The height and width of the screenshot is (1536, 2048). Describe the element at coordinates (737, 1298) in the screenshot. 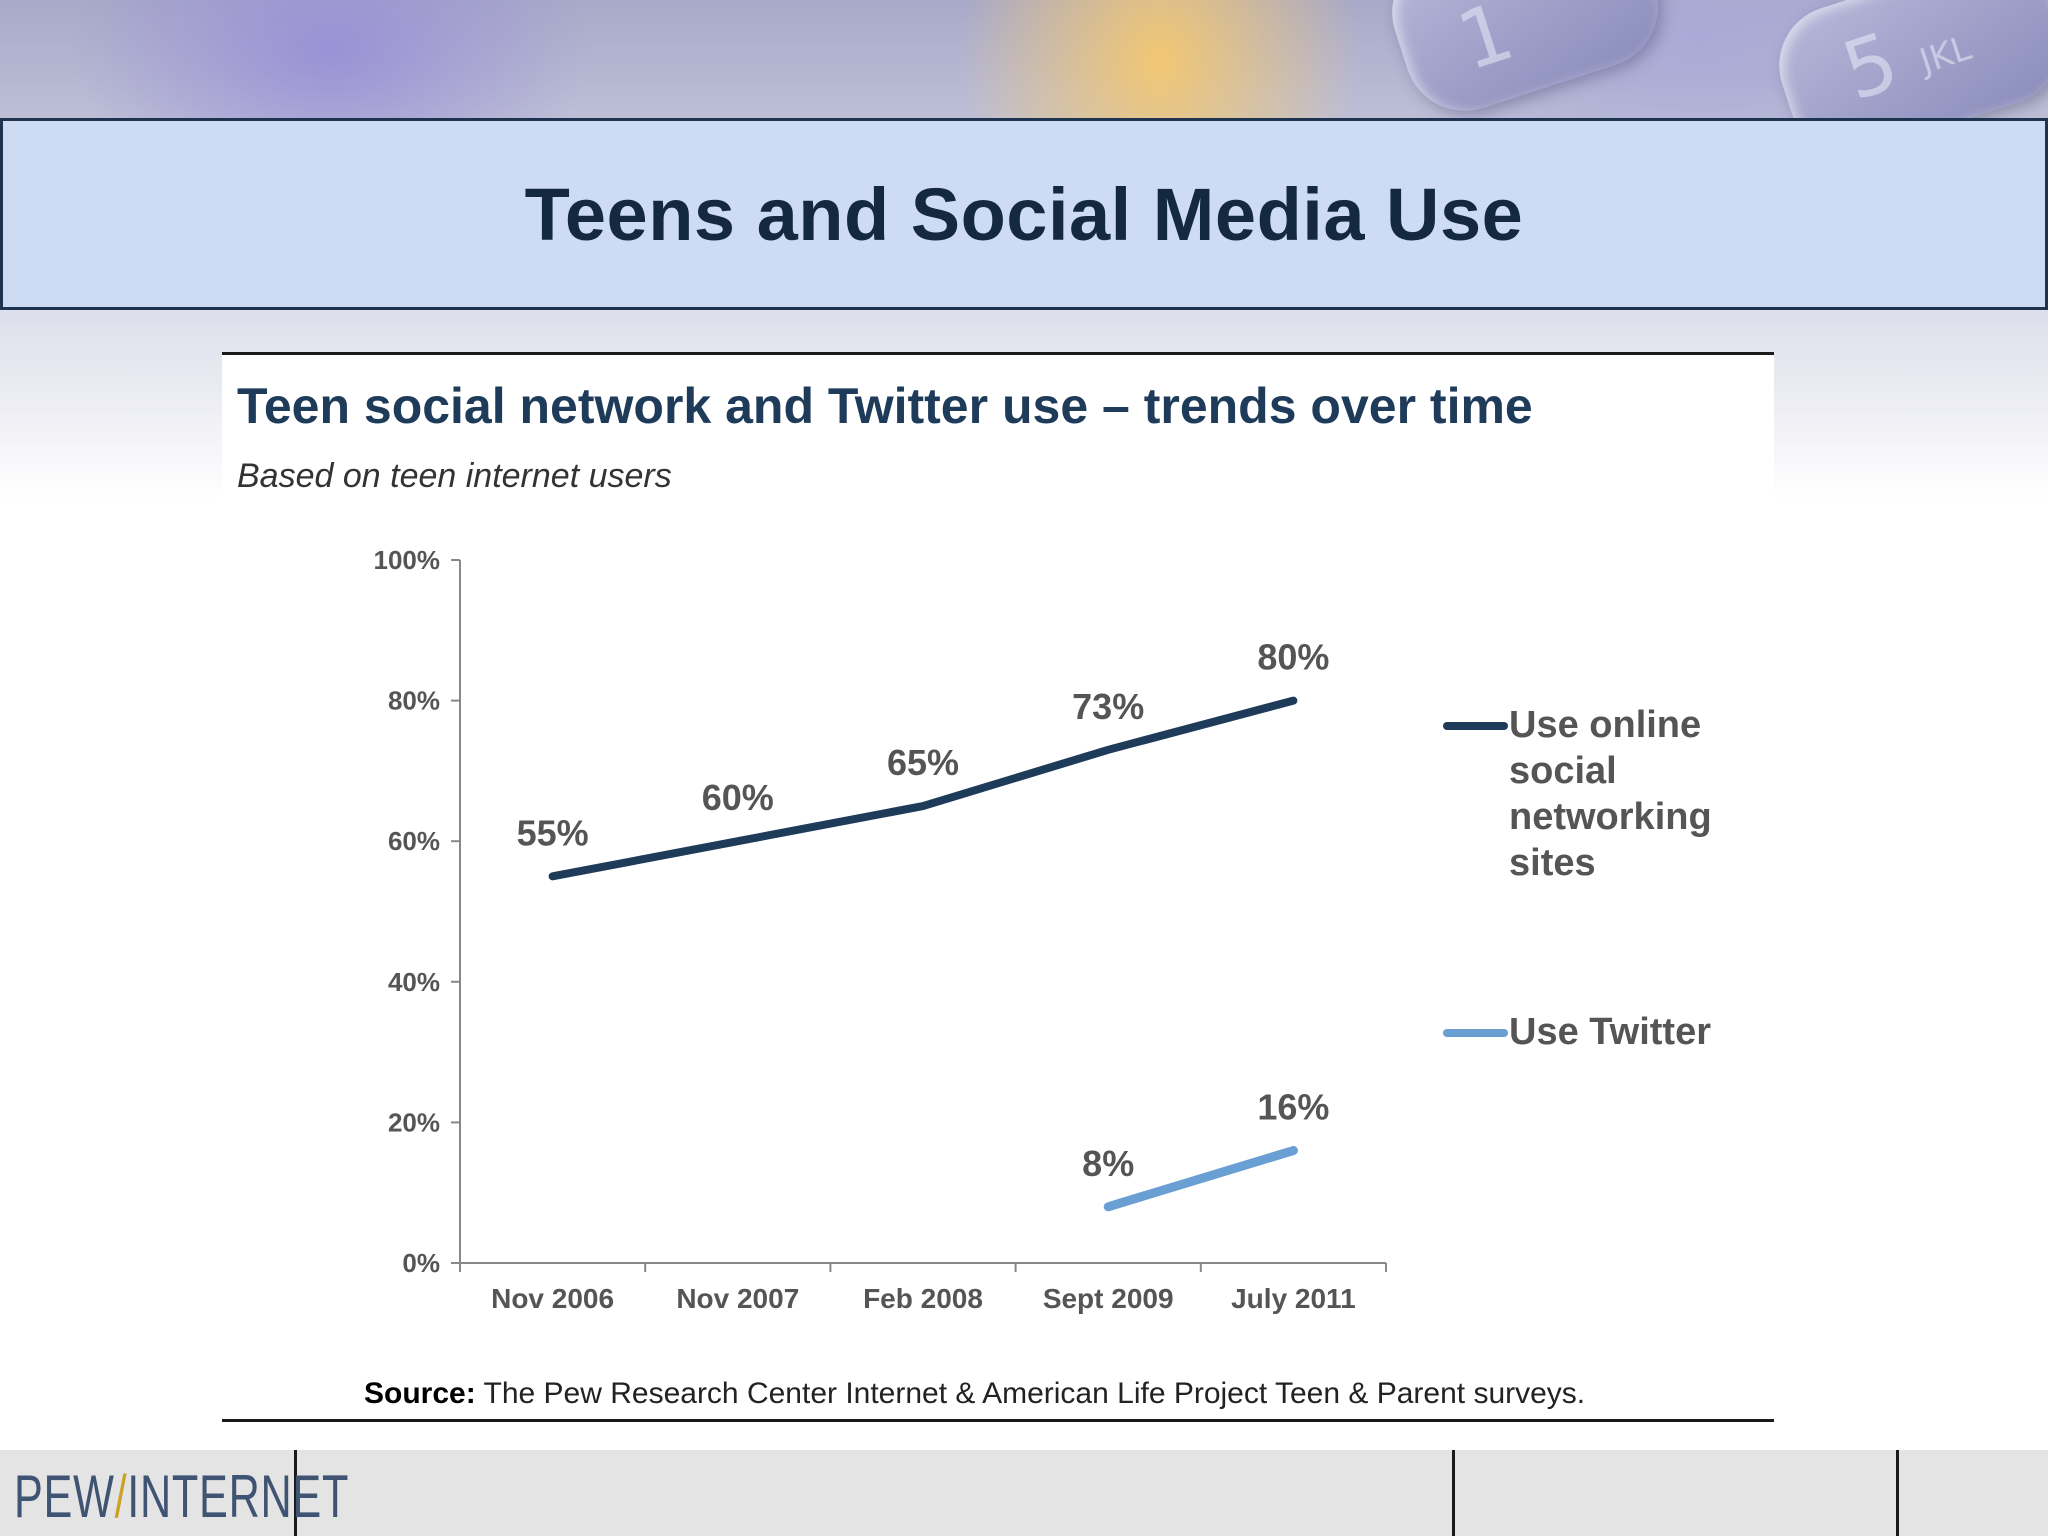

I see `x-tick-label: Nov 2007` at that location.